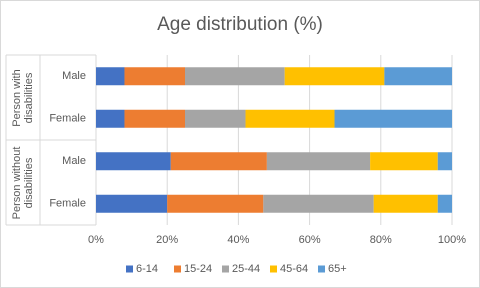  Describe the element at coordinates (452, 240) in the screenshot. I see `x-tick-label: 100%` at that location.